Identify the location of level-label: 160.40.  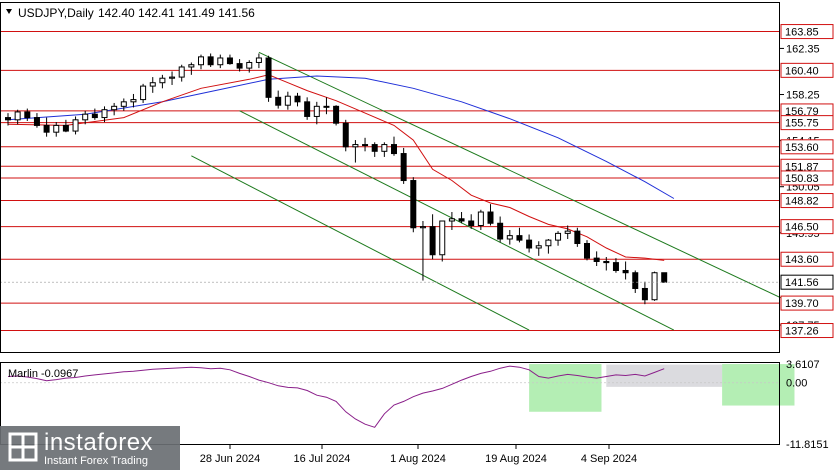
(802, 71).